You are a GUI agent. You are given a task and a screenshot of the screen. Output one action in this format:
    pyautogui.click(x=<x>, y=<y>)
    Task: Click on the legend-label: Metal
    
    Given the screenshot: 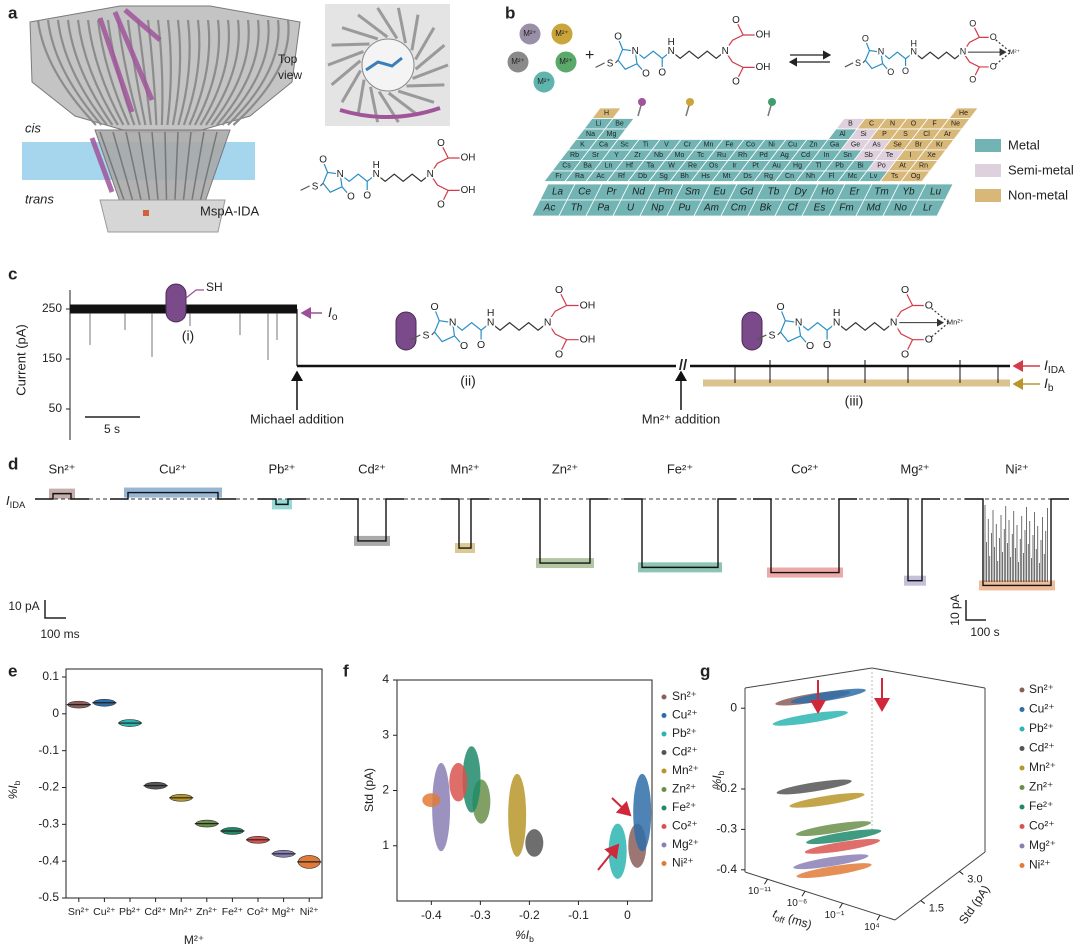 What is the action you would take?
    pyautogui.click(x=1024, y=144)
    